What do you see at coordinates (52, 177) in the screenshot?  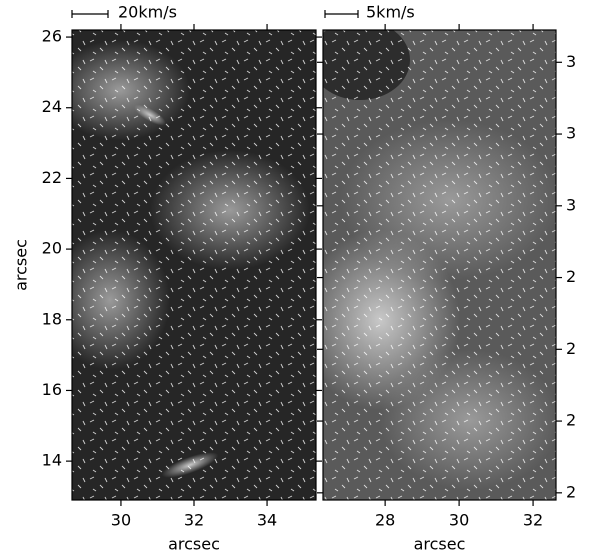 I see `y-tick-label: 22` at bounding box center [52, 177].